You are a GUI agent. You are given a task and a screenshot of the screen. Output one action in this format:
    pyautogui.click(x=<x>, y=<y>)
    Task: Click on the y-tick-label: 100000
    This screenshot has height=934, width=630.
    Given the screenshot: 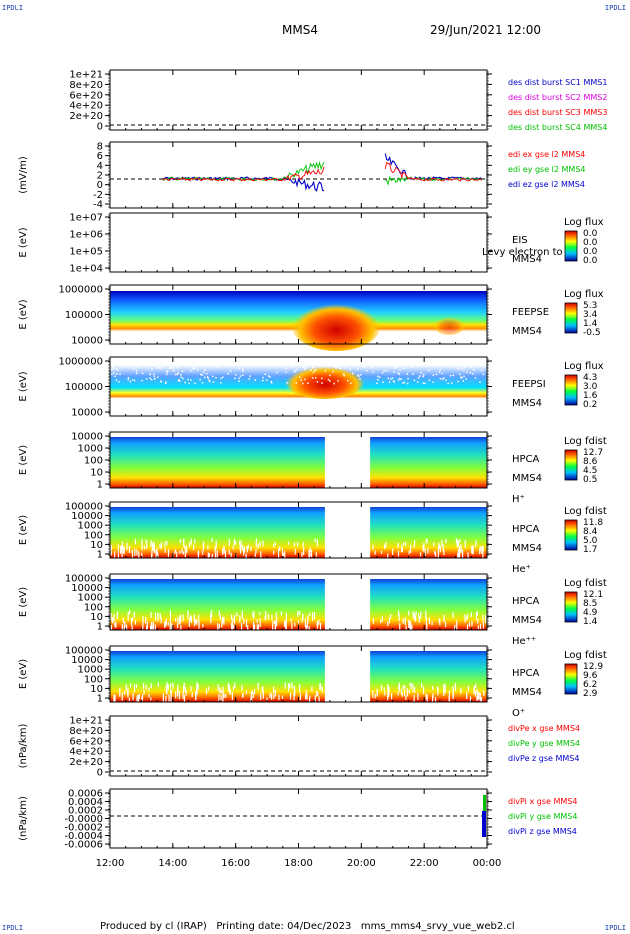 What is the action you would take?
    pyautogui.click(x=84, y=579)
    